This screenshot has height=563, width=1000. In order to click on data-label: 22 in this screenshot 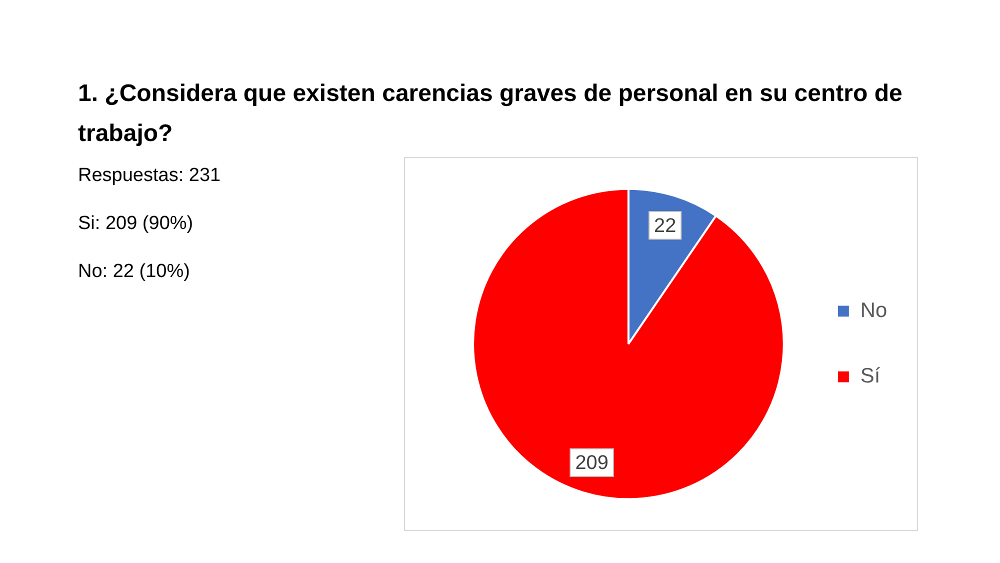, I will do `click(665, 225)`.